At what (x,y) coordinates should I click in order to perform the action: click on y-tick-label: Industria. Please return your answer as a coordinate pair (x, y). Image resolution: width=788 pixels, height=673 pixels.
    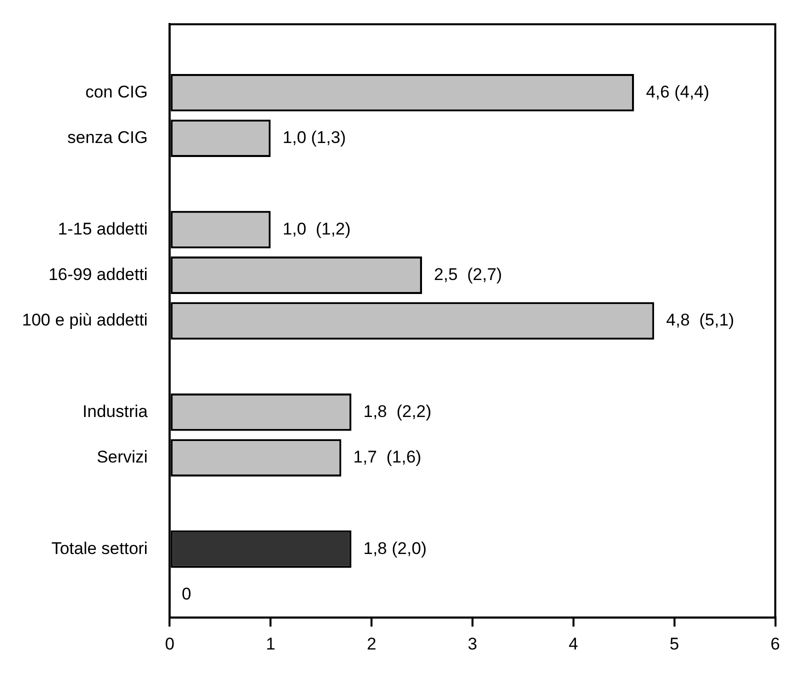
    Looking at the image, I should click on (115, 411).